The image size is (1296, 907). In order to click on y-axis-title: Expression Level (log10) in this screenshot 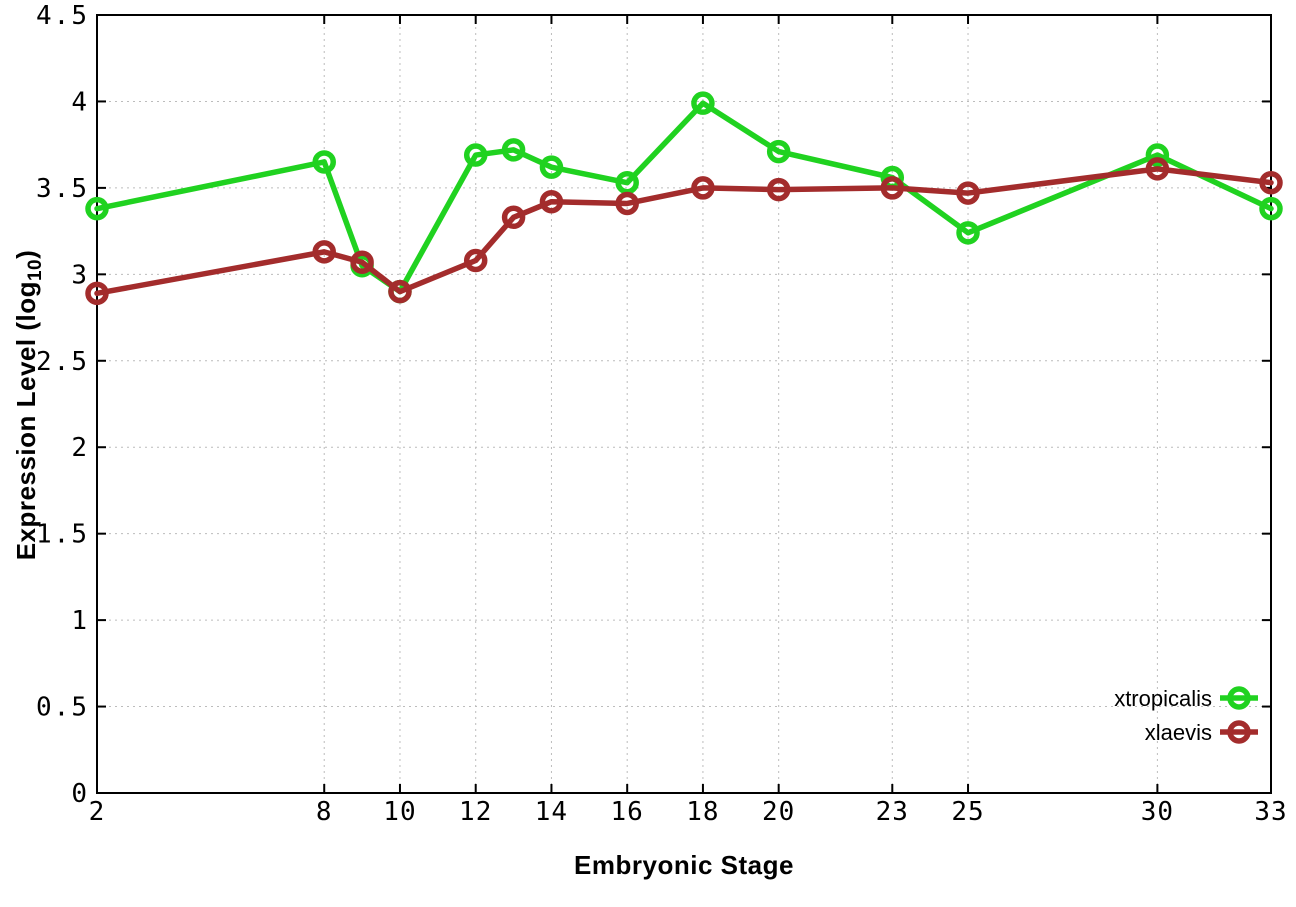, I will do `click(29, 405)`.